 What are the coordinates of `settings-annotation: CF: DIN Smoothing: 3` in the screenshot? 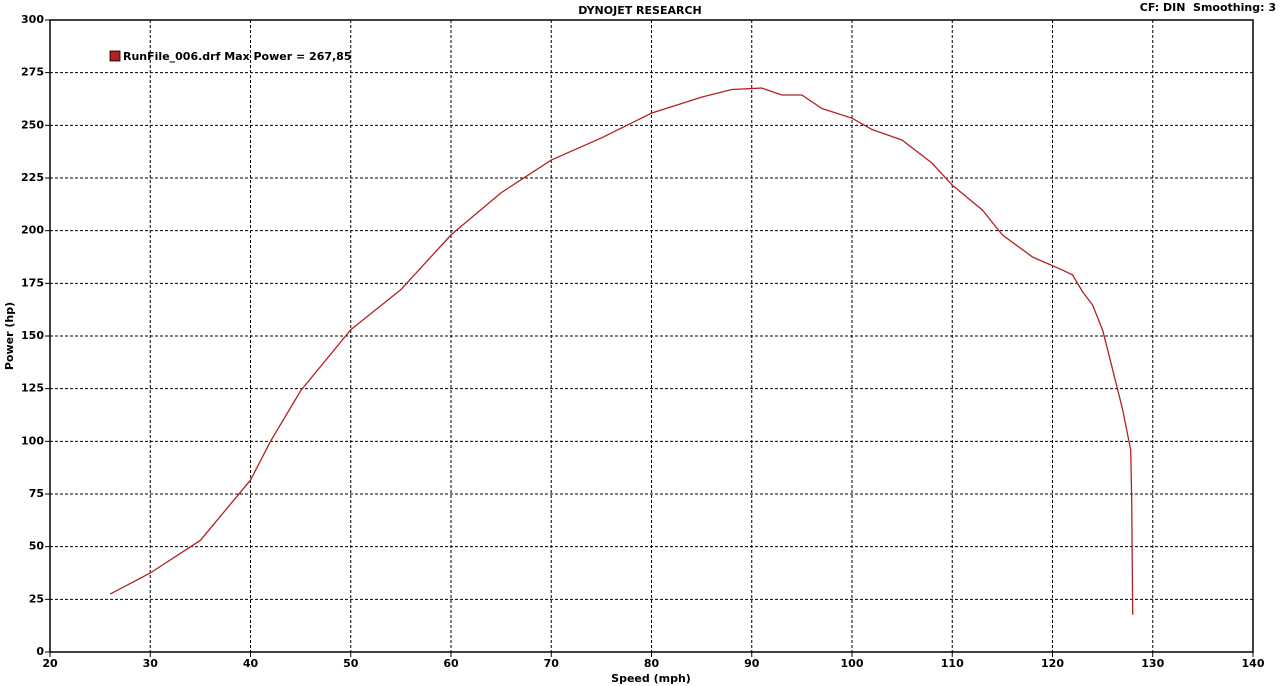 It's located at (1208, 7).